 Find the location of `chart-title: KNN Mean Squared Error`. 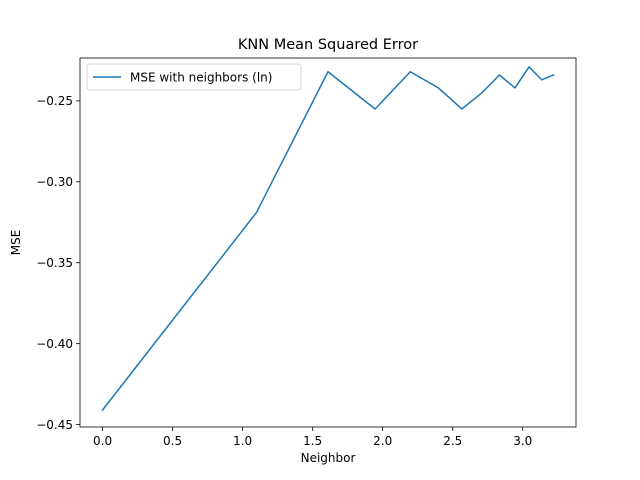

chart-title: KNN Mean Squared Error is located at coordinates (328, 45).